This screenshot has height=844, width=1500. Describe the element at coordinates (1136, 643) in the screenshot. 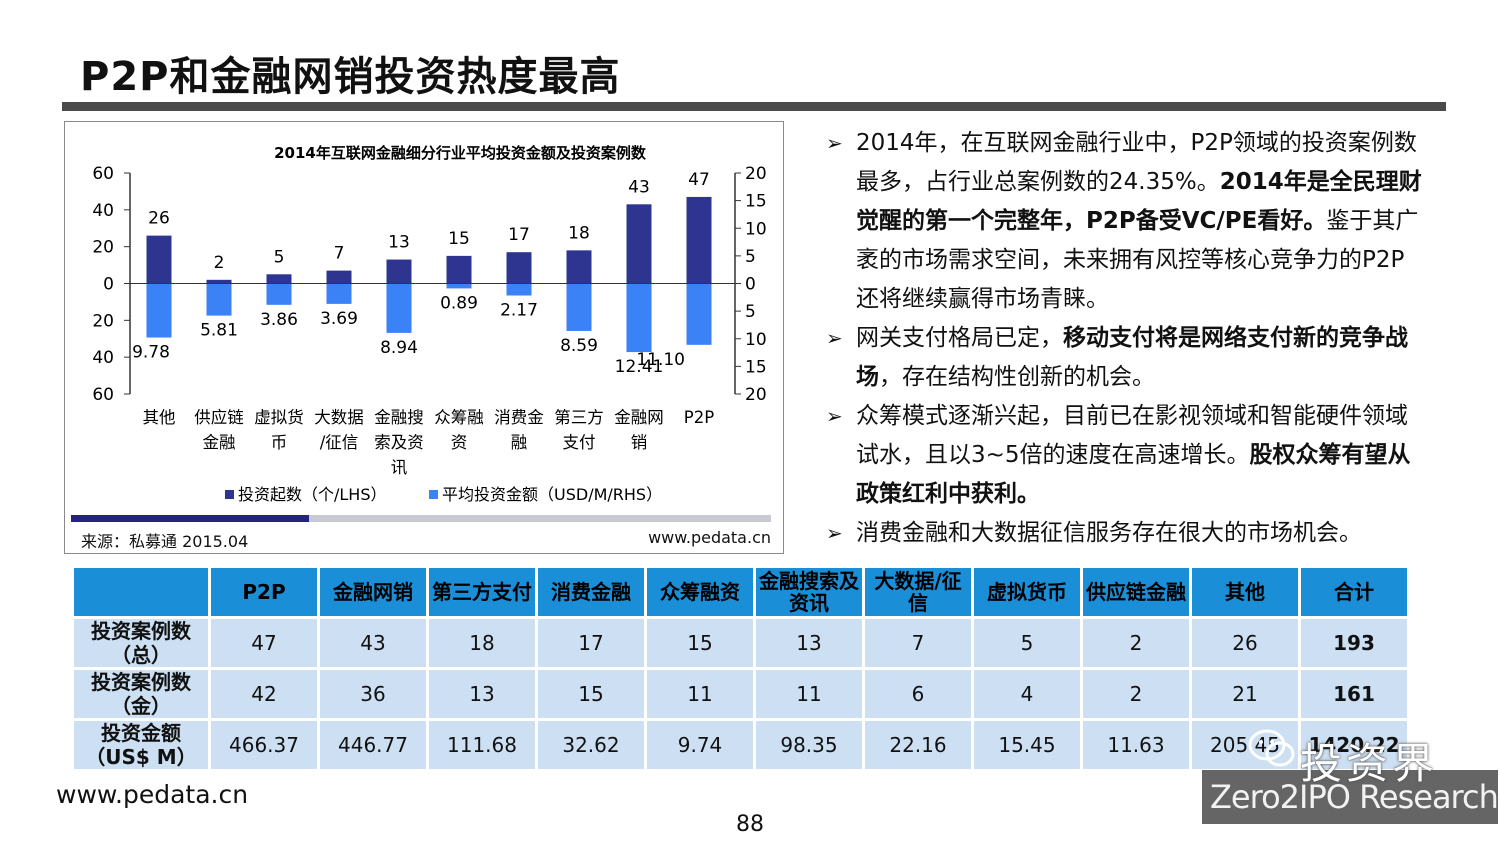

I see `table-cell: 2` at that location.